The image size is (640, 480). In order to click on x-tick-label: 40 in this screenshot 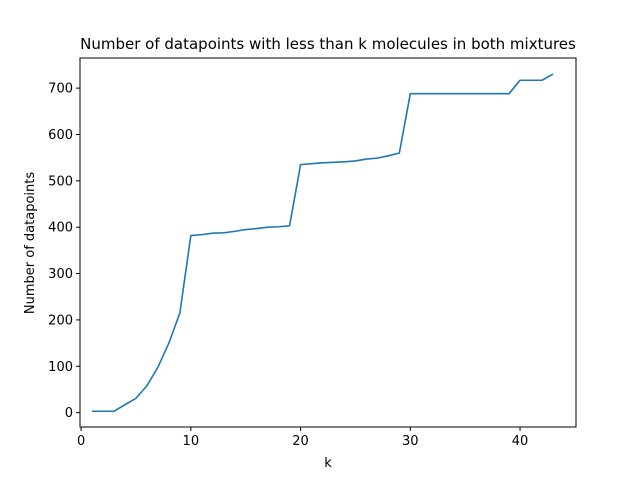, I will do `click(520, 441)`.